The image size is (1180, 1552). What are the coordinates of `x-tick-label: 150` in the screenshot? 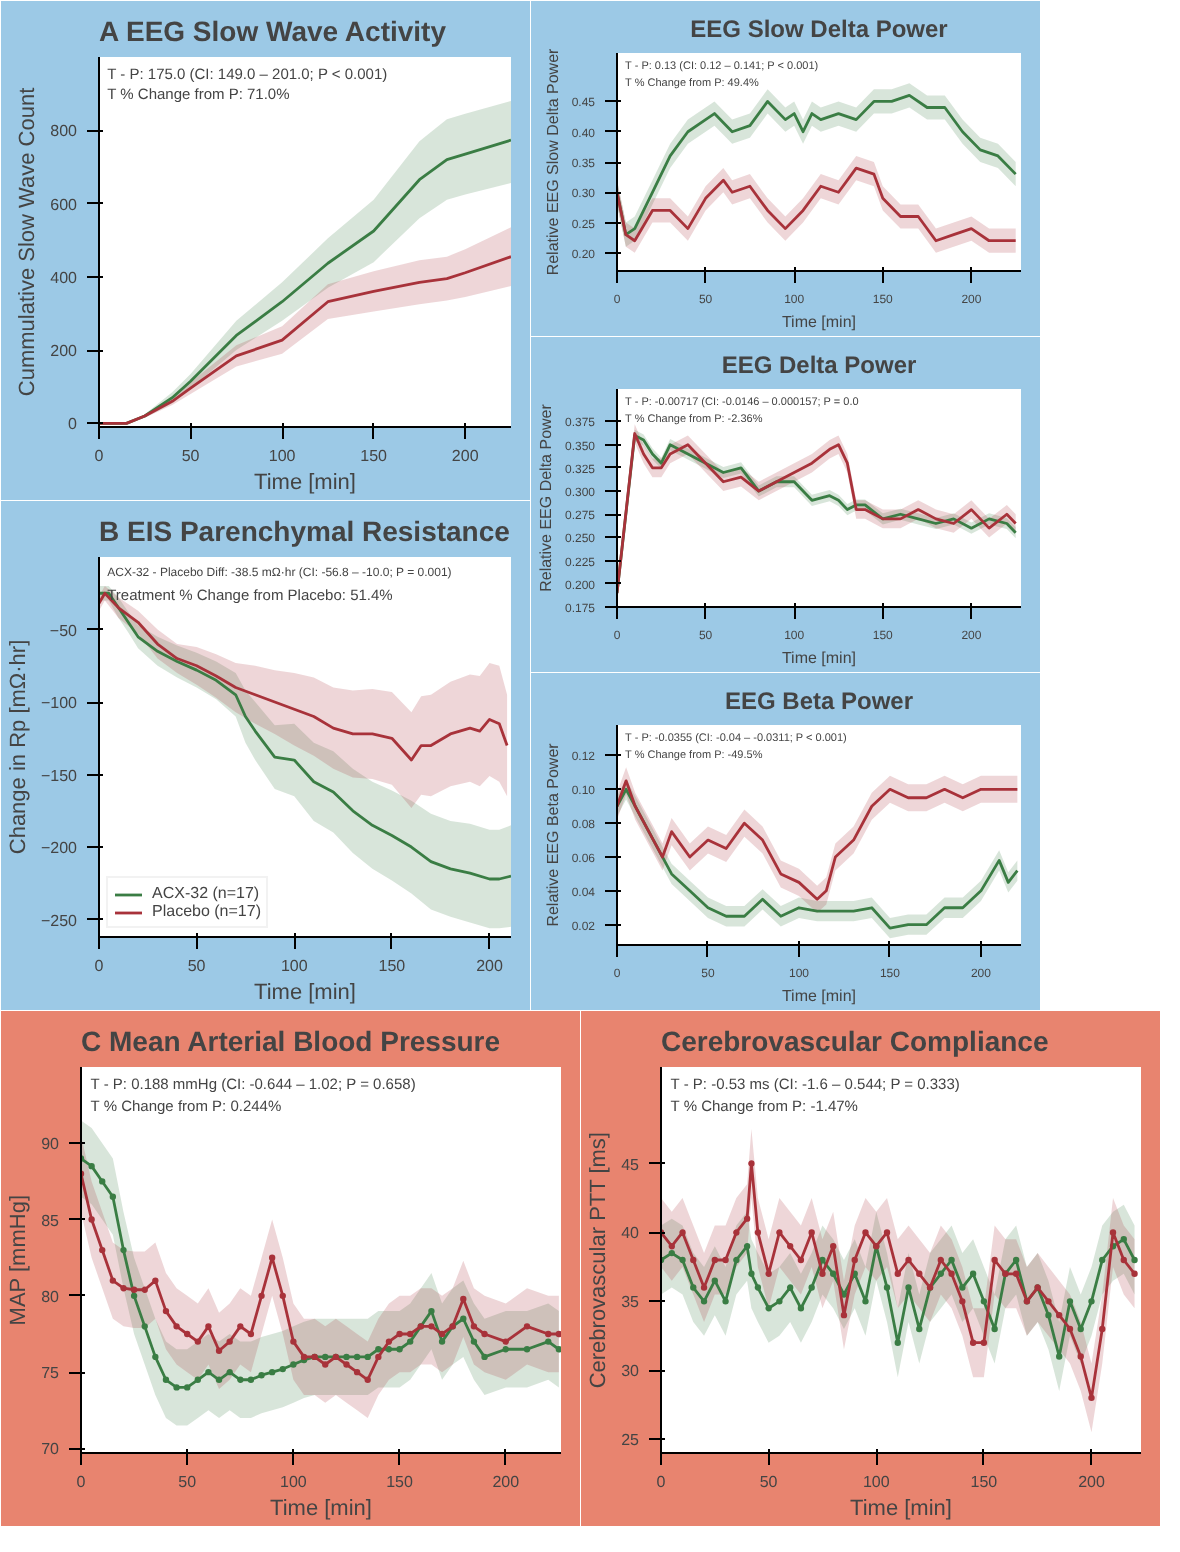 It's located at (400, 1482).